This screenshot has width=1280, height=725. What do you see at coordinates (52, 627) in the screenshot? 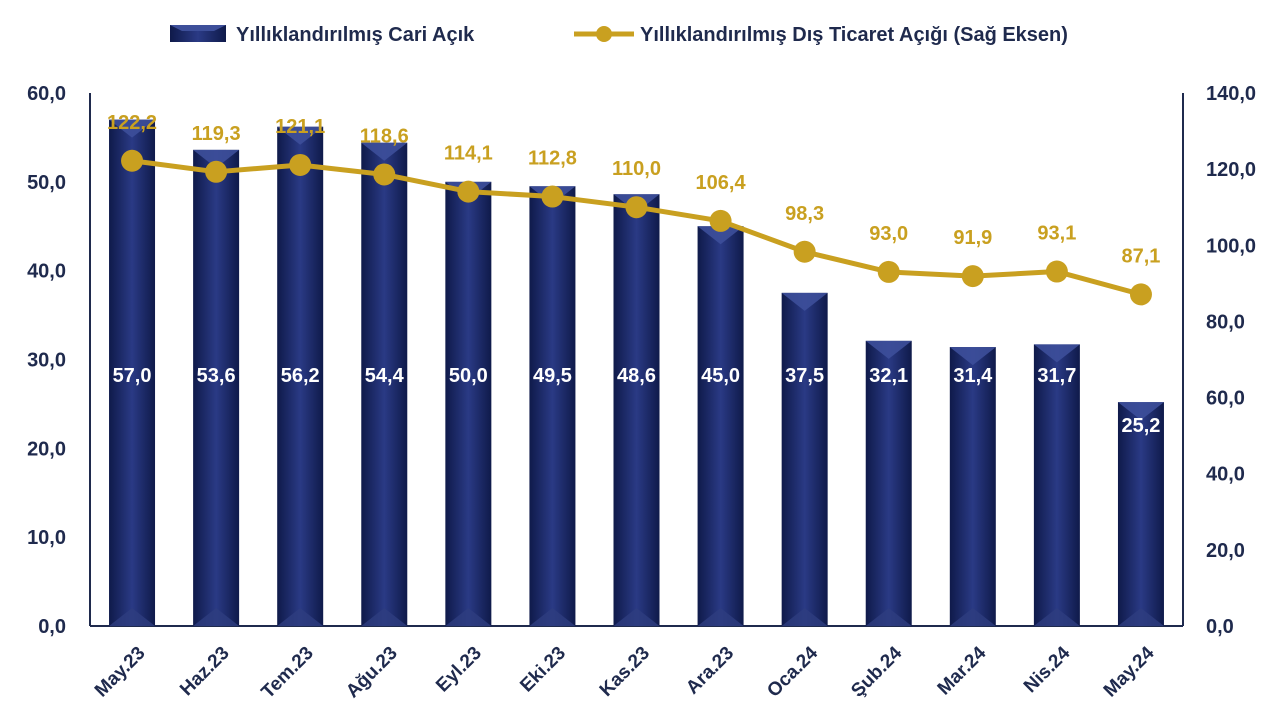
I see `y-tick-left: 0,0` at bounding box center [52, 627].